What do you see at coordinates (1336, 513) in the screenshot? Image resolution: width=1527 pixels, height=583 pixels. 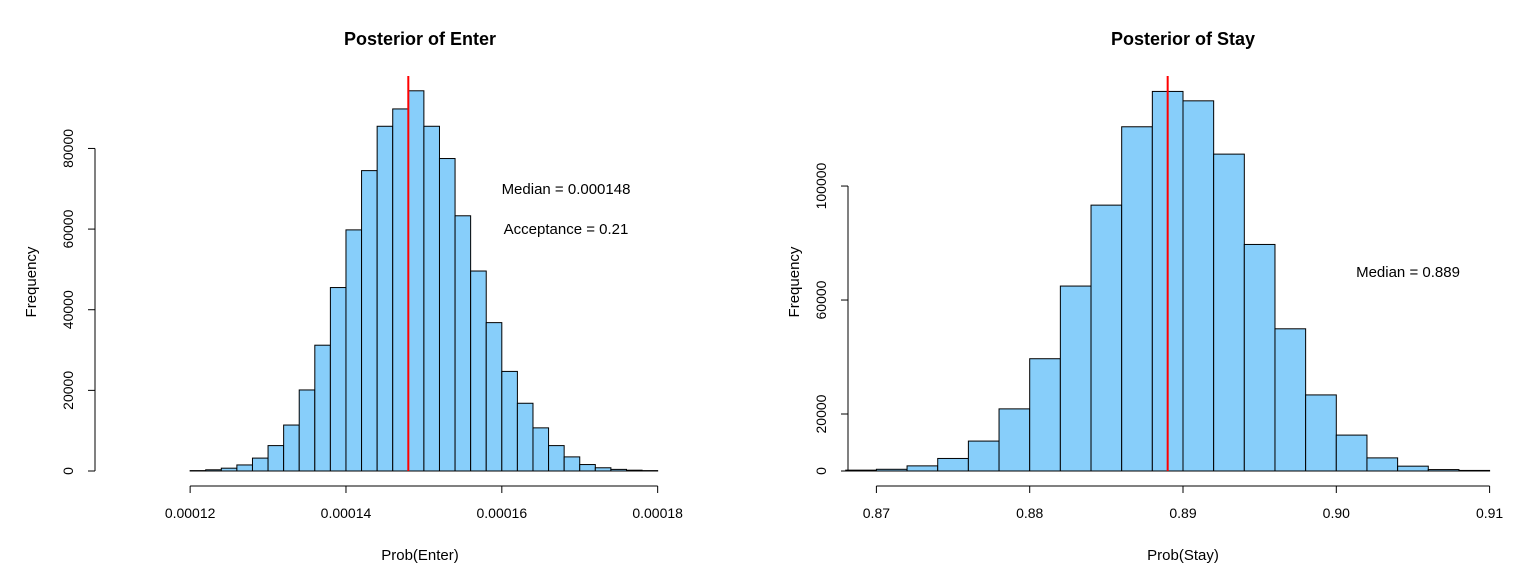 I see `x-tick-label: 0.90` at bounding box center [1336, 513].